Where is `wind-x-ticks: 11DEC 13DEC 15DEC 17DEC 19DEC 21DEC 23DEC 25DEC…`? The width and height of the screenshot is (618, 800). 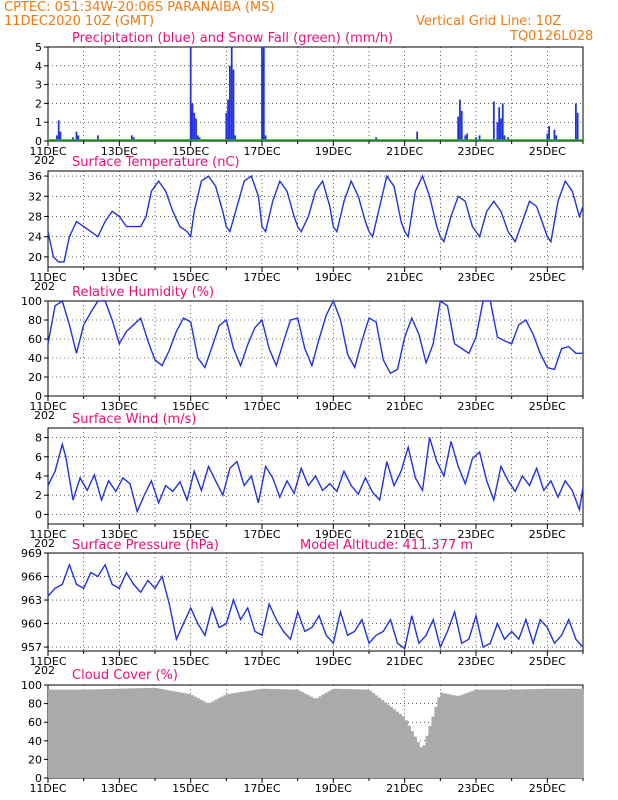 wind-x-ticks: 11DEC 13DEC 15DEC 17DEC 19DEC 21DEC 23DEC 25DEC… is located at coordinates (306, 537).